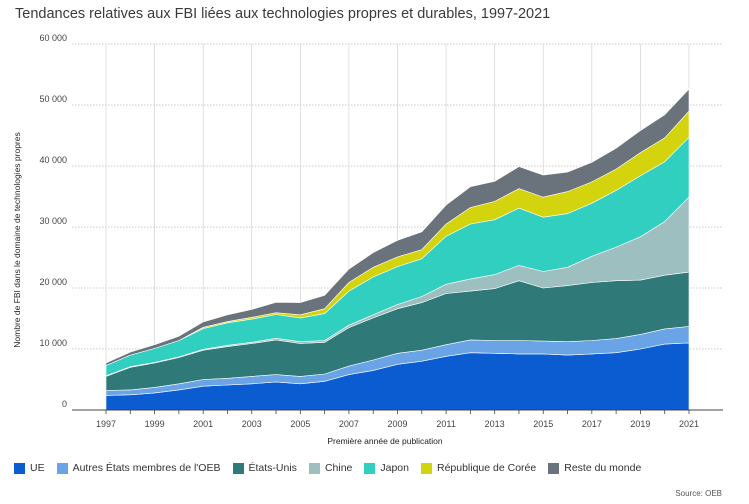 This screenshot has height=504, width=749. I want to click on y-tick-label: 0, so click(64, 404).